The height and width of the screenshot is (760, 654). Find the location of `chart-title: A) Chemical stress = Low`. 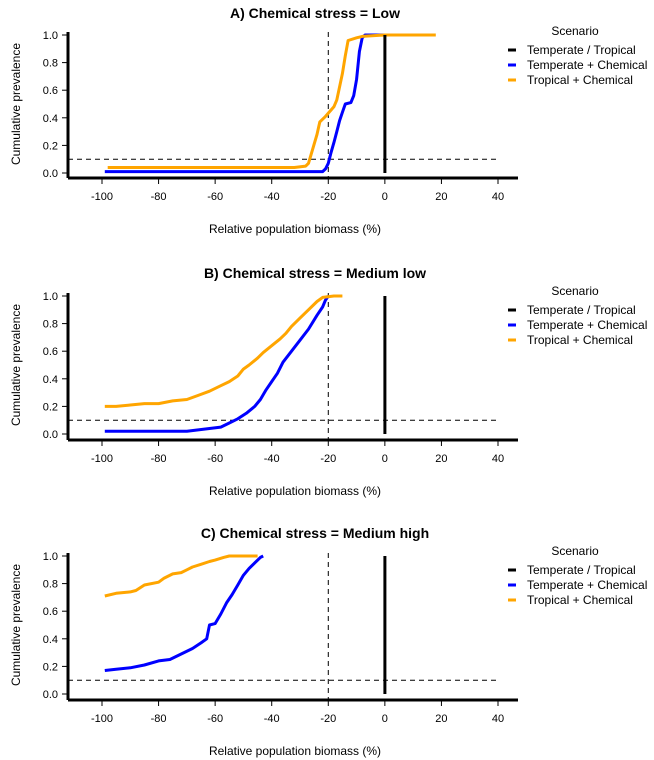

chart-title: A) Chemical stress = Low is located at coordinates (315, 13).